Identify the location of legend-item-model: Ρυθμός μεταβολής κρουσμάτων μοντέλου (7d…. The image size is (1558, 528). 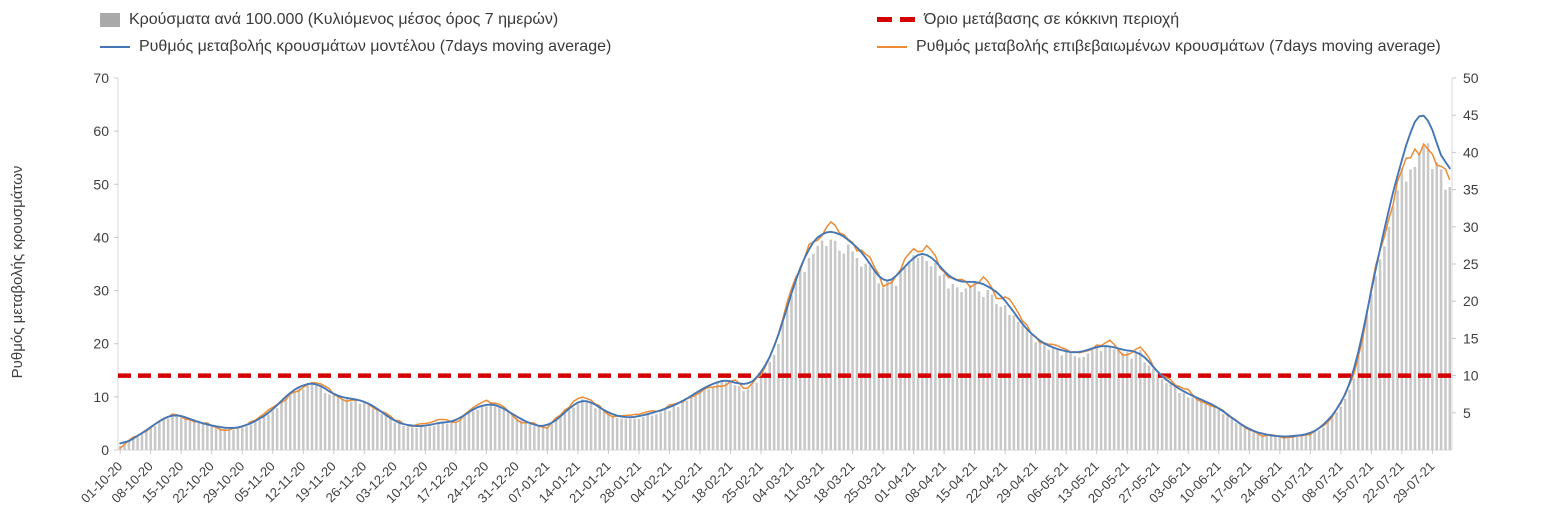
(355, 46).